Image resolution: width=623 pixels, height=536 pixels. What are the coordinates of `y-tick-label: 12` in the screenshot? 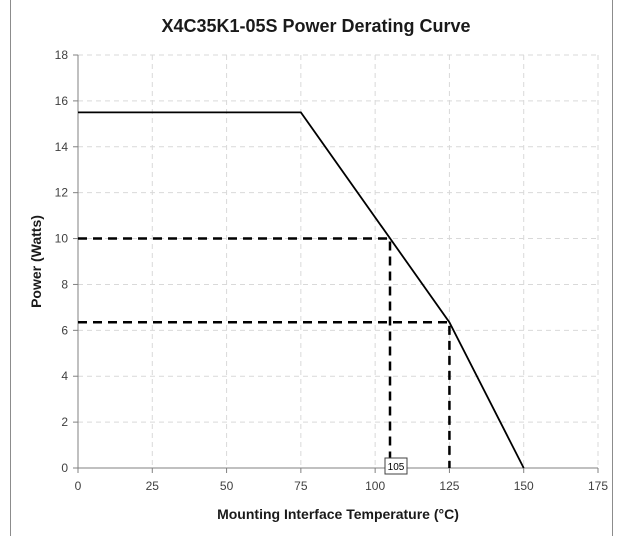 It's located at (62, 193).